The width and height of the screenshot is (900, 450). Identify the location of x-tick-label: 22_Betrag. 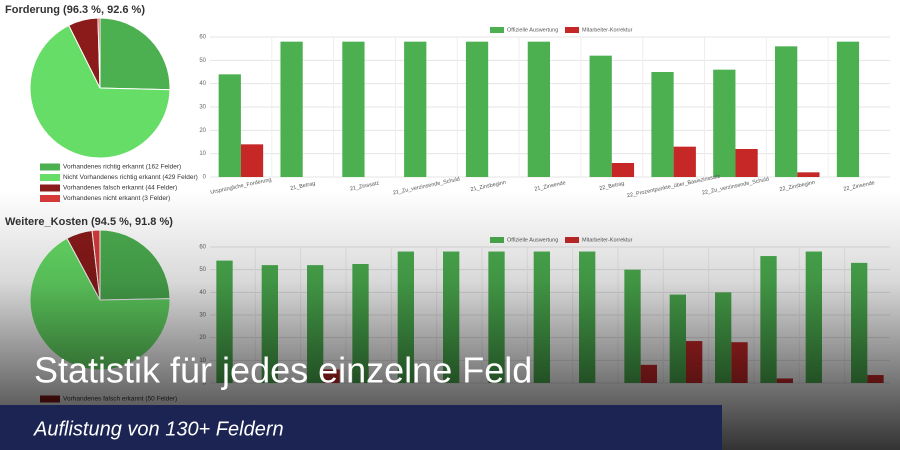
(612, 186).